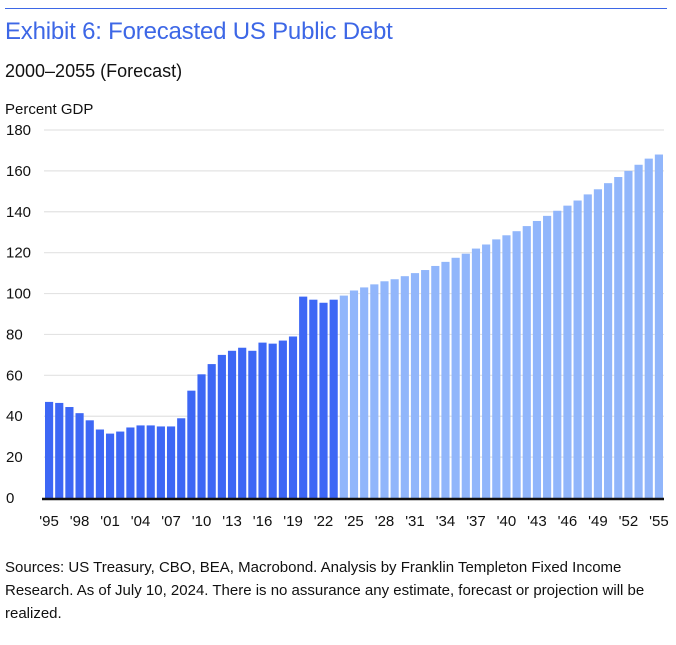  I want to click on actual-bar-2015, so click(252, 424).